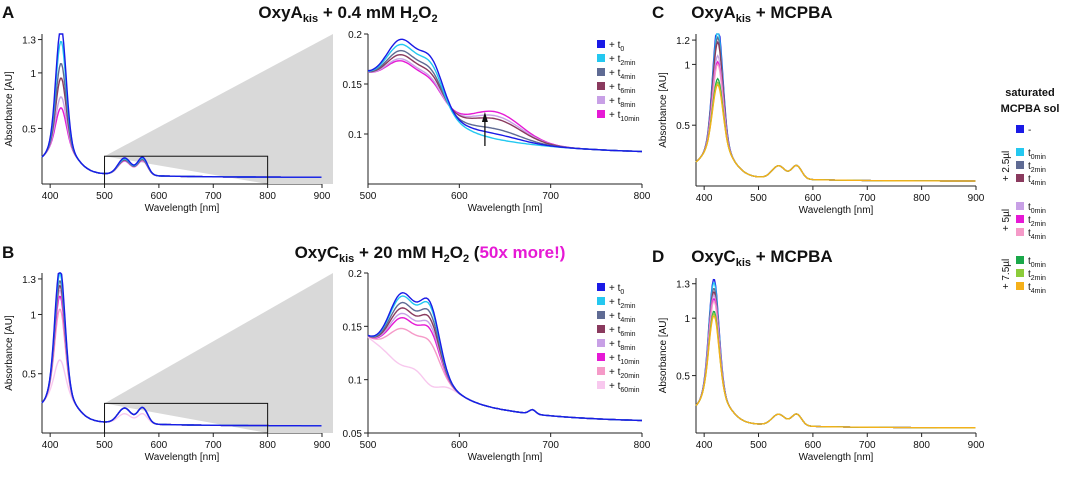 This screenshot has height=477, width=1072. Describe the element at coordinates (9, 109) in the screenshot. I see `chart-a-full-y-axis-label: Absorbance [AU]` at that location.